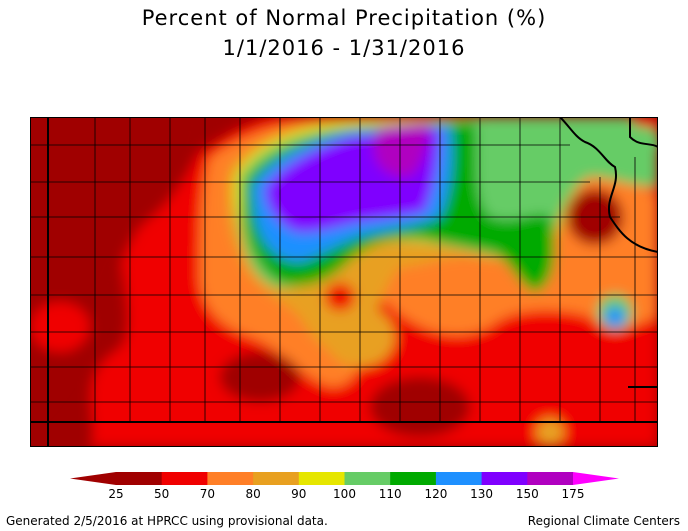  What do you see at coordinates (573, 494) in the screenshot?
I see `legend-tick-label: 175` at bounding box center [573, 494].